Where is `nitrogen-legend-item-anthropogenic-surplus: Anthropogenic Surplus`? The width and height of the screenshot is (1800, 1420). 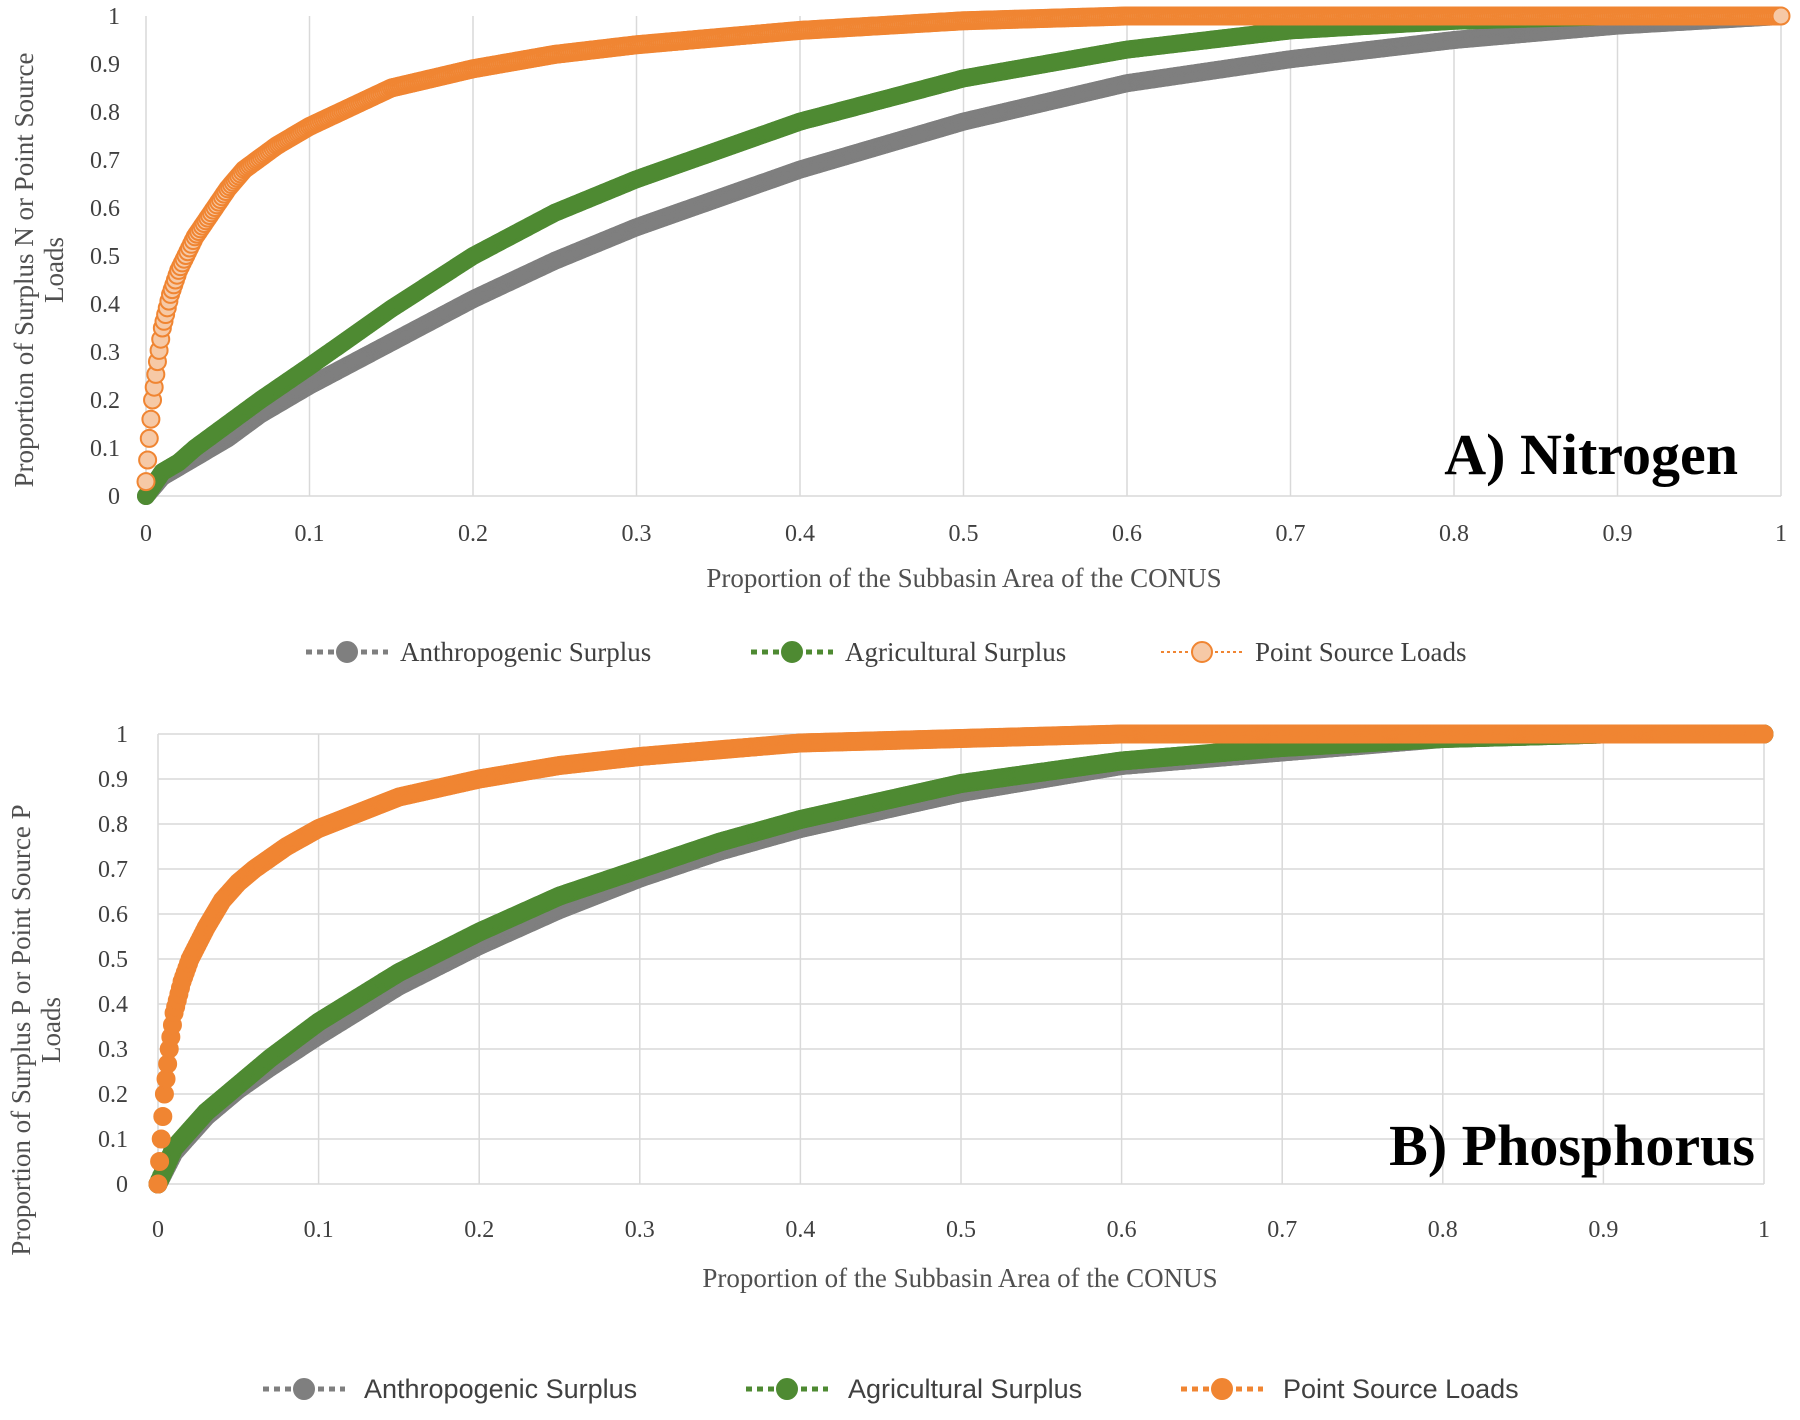
nitrogen-legend-item-anthropogenic-surplus: Anthropogenic Surplus is located at coordinates (478, 652).